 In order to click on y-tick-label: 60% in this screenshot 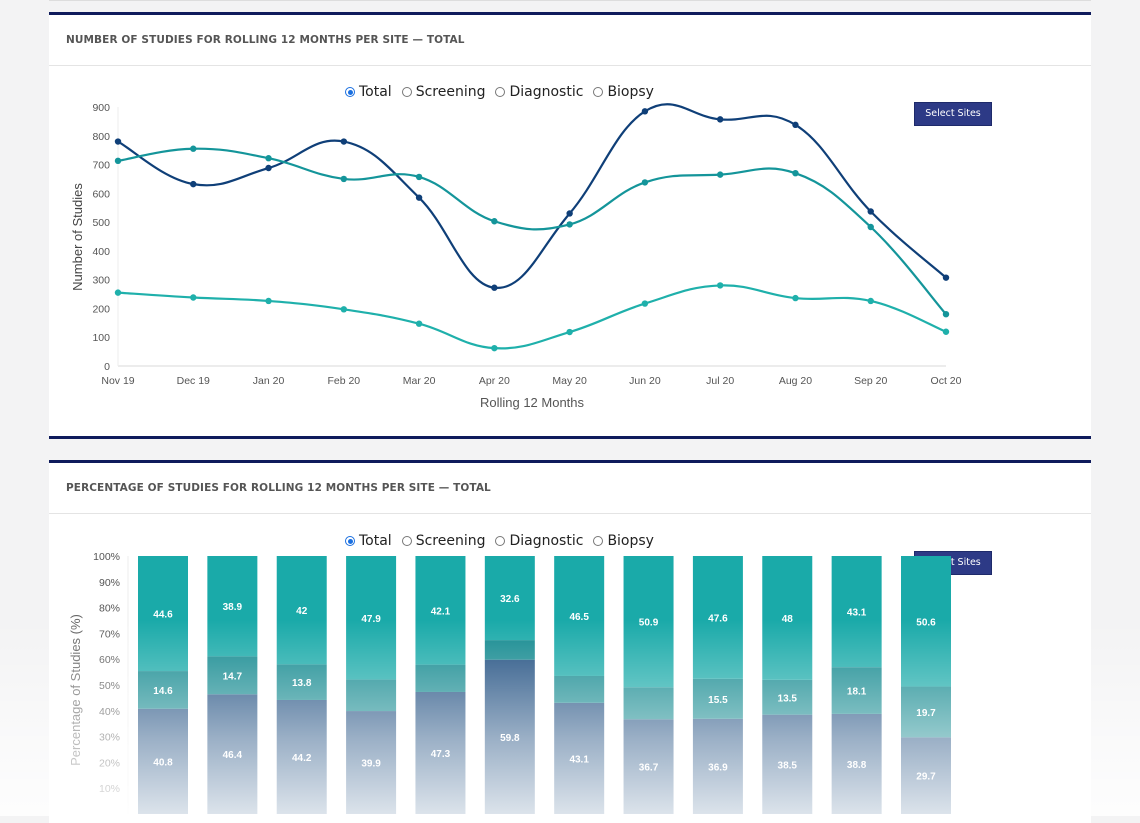, I will do `click(109, 660)`.